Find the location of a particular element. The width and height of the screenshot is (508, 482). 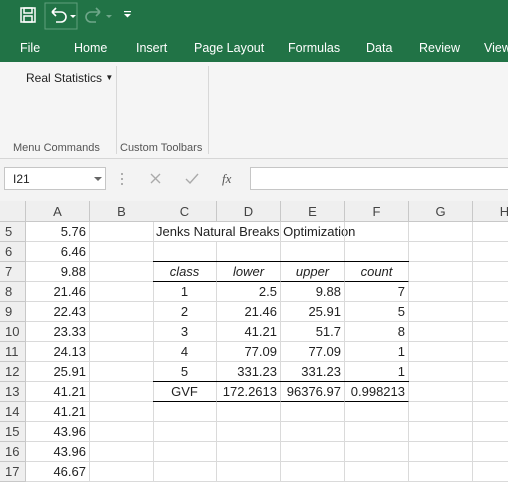

ribbon-tab: Insert is located at coordinates (152, 48).